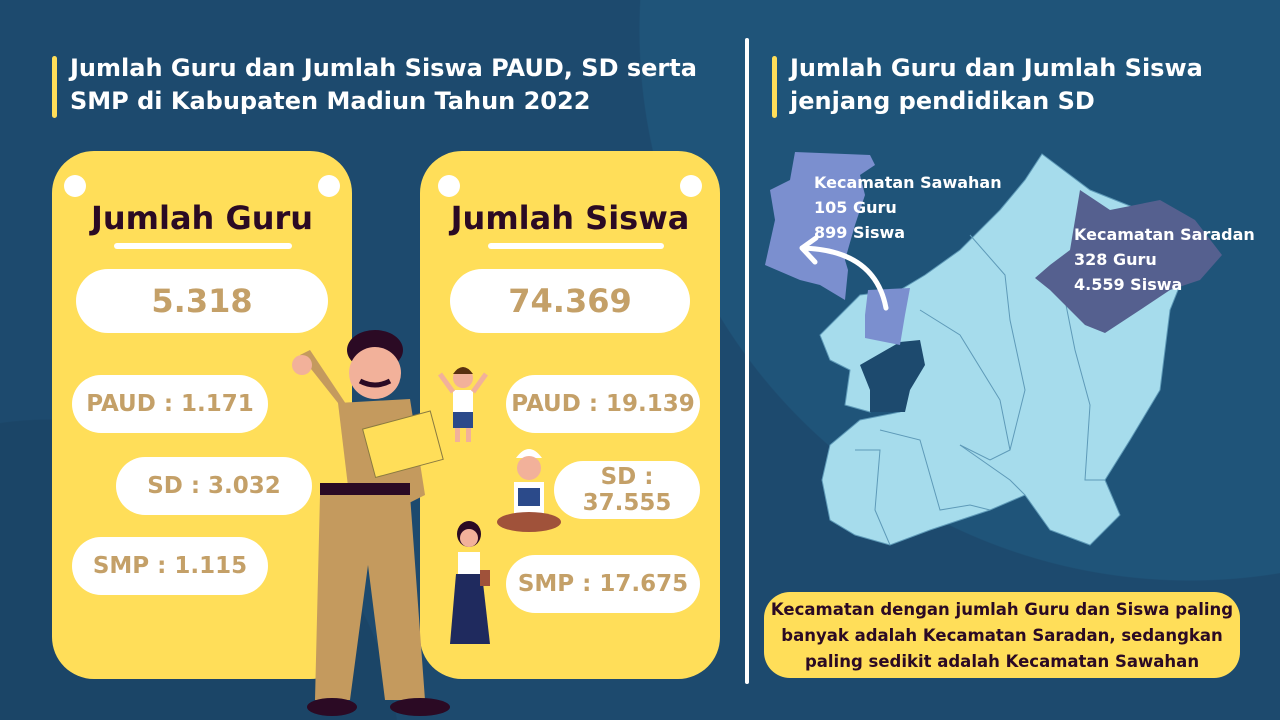  Describe the element at coordinates (603, 584) in the screenshot. I see `siswa-smp: SMP : 17.675` at that location.